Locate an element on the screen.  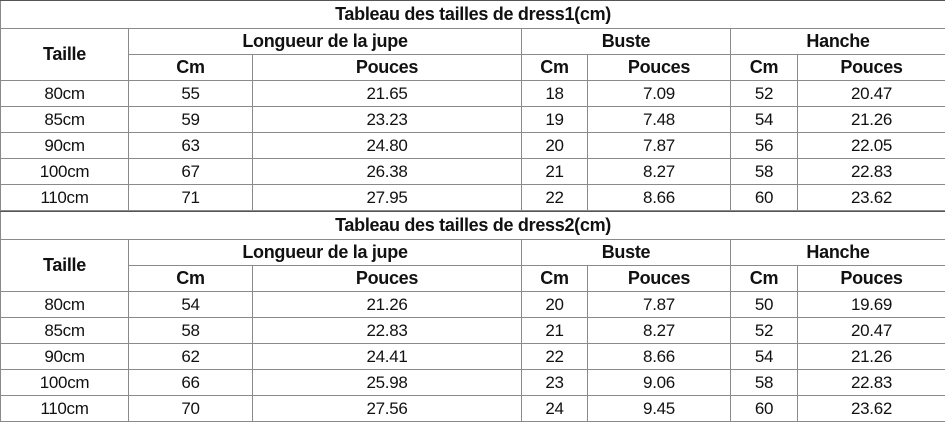
cell-bust-cm: 24 is located at coordinates (555, 409).